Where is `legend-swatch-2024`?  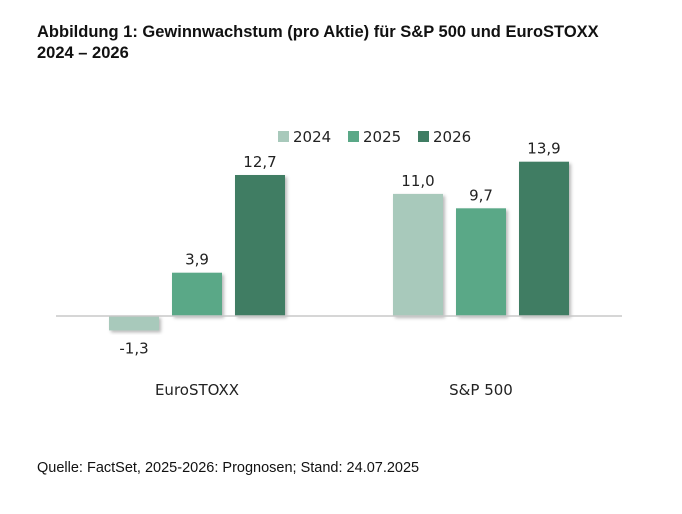
legend-swatch-2024 is located at coordinates (283, 136).